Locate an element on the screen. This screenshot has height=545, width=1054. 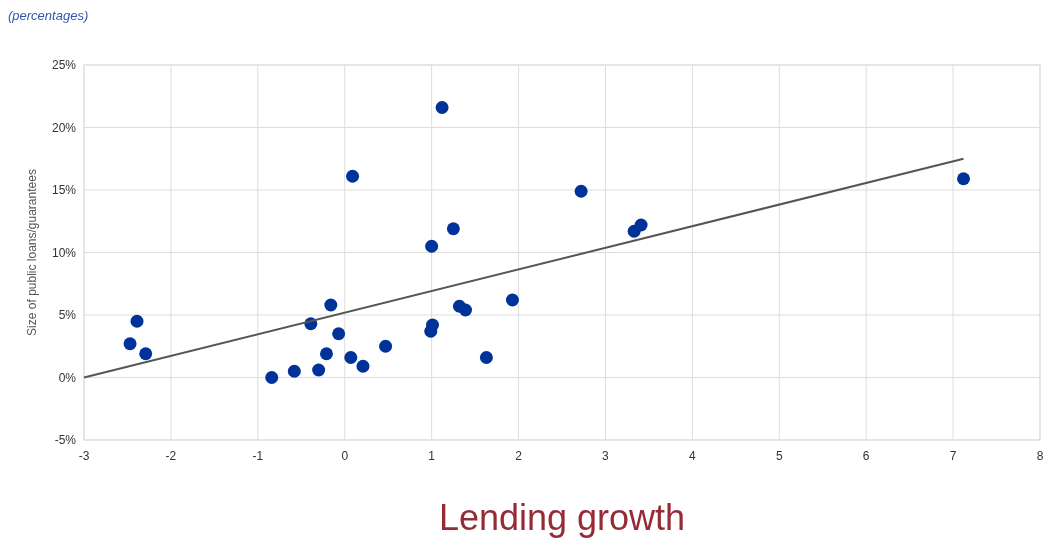
y-tick-label: -5% is located at coordinates (65, 440).